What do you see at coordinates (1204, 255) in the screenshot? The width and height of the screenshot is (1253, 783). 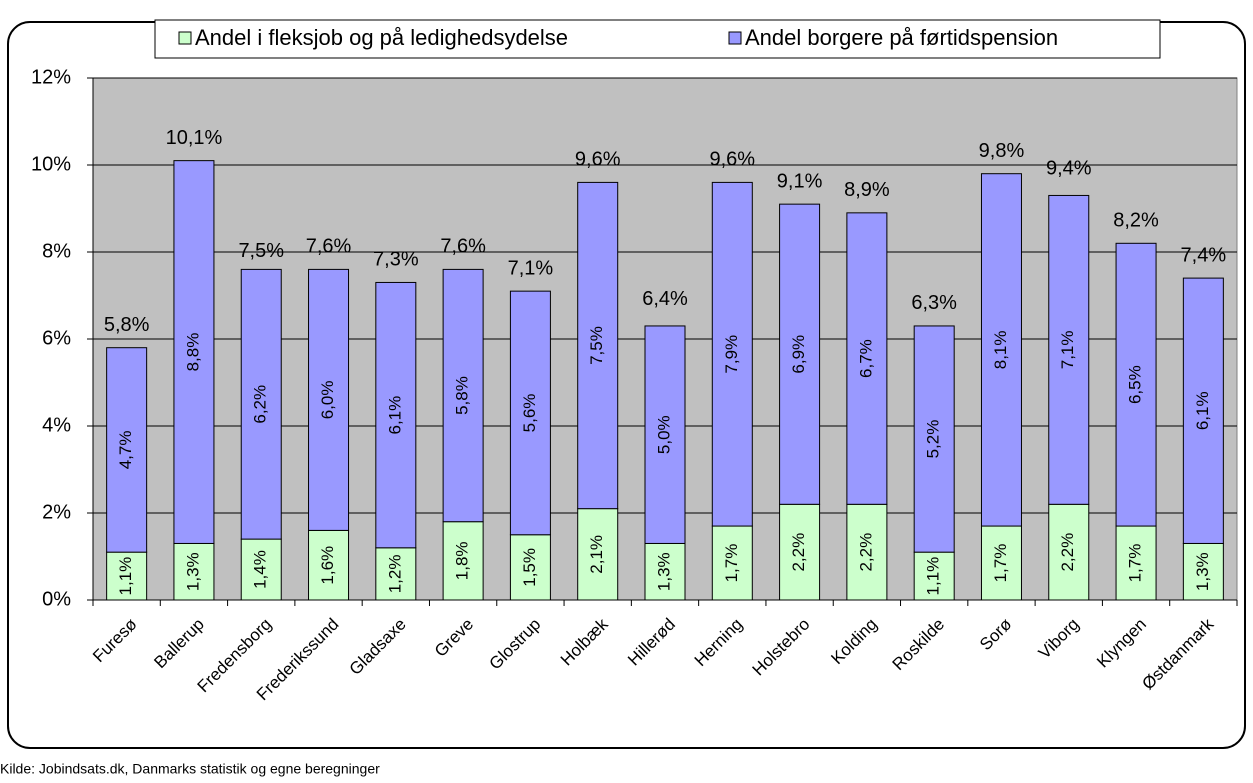 I see `total-label: 7,4%` at bounding box center [1204, 255].